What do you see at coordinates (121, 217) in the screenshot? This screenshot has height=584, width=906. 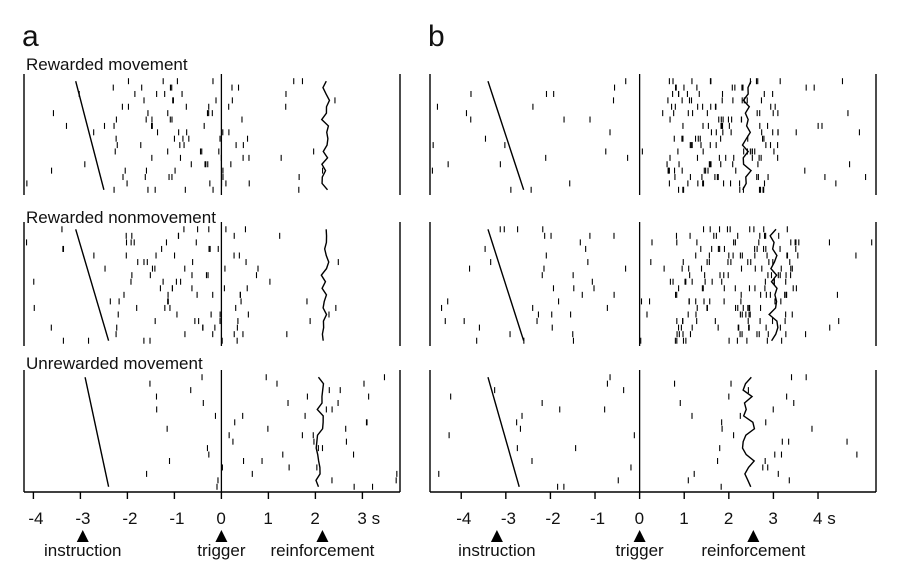 I see `condition-title-rewarded-nonmovement: Rewarded nonmovement` at bounding box center [121, 217].